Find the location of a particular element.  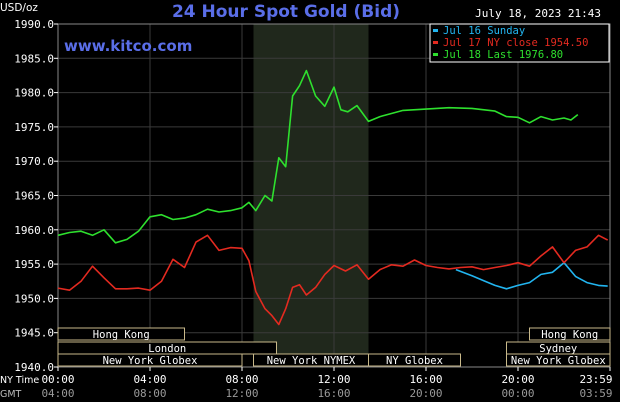

y-tick-label: 1970.0 is located at coordinates (34, 161).